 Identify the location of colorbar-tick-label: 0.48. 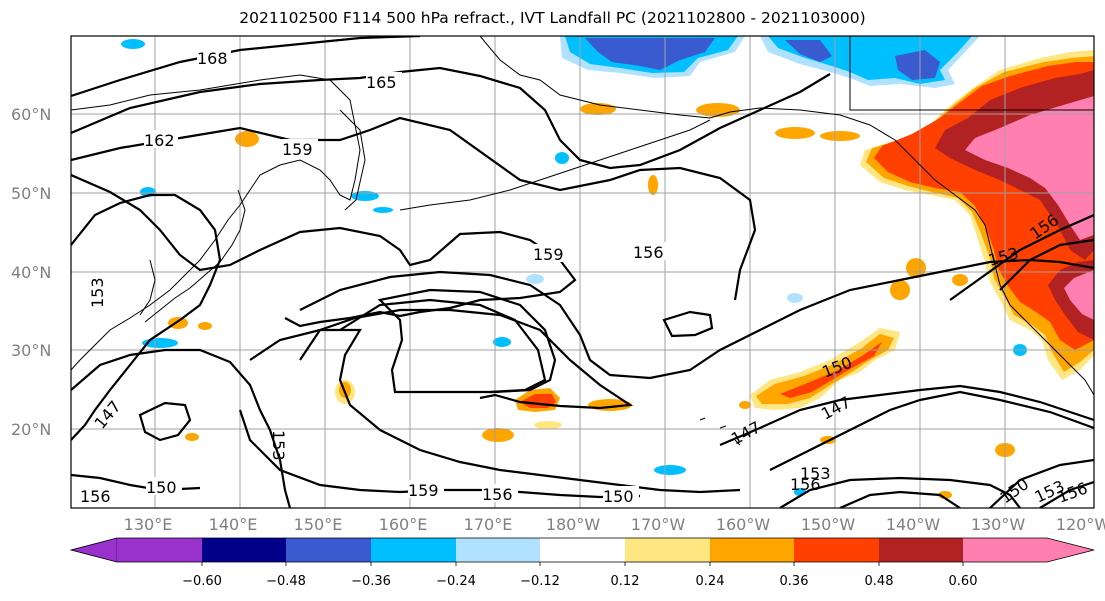
(879, 581).